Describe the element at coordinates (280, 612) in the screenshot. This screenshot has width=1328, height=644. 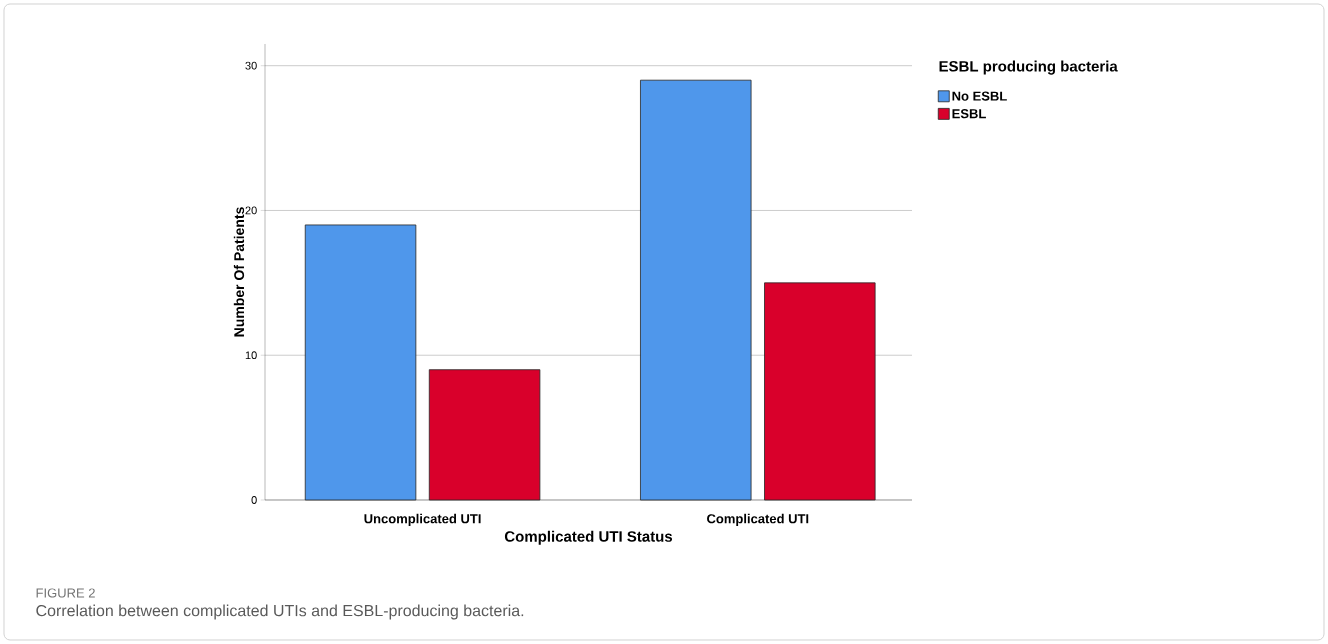
I see `text: Correlation between complicated UTIs and ESBL-producing bacteria.` at that location.